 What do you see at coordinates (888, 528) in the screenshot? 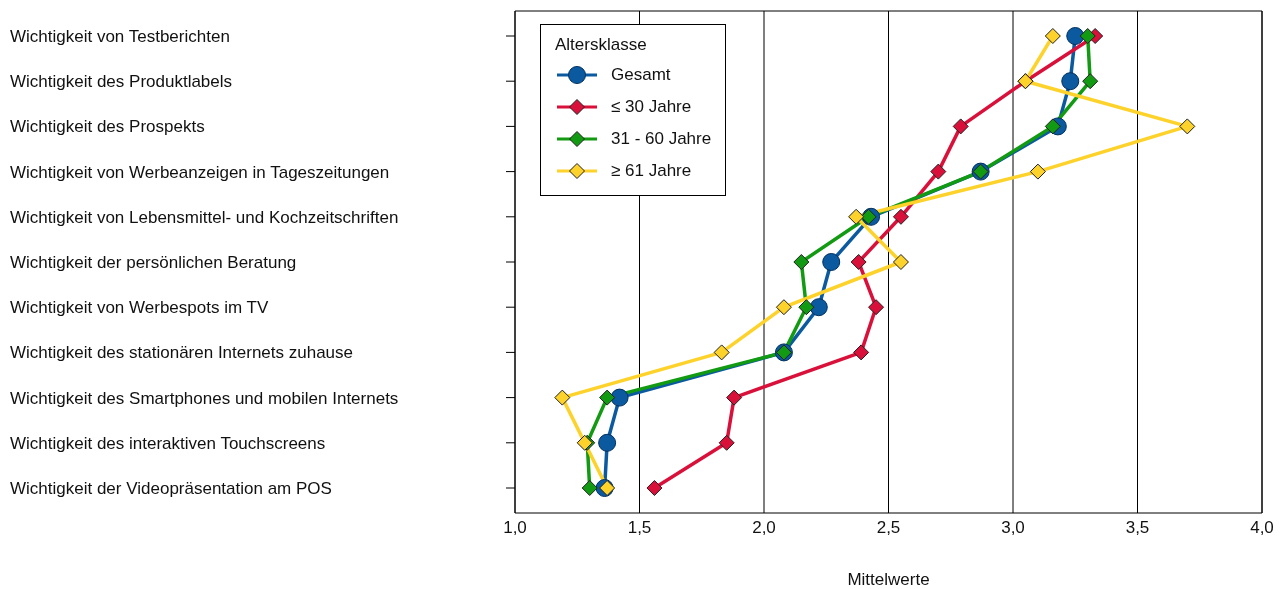
I see `x-tick-label: 2,5` at bounding box center [888, 528].